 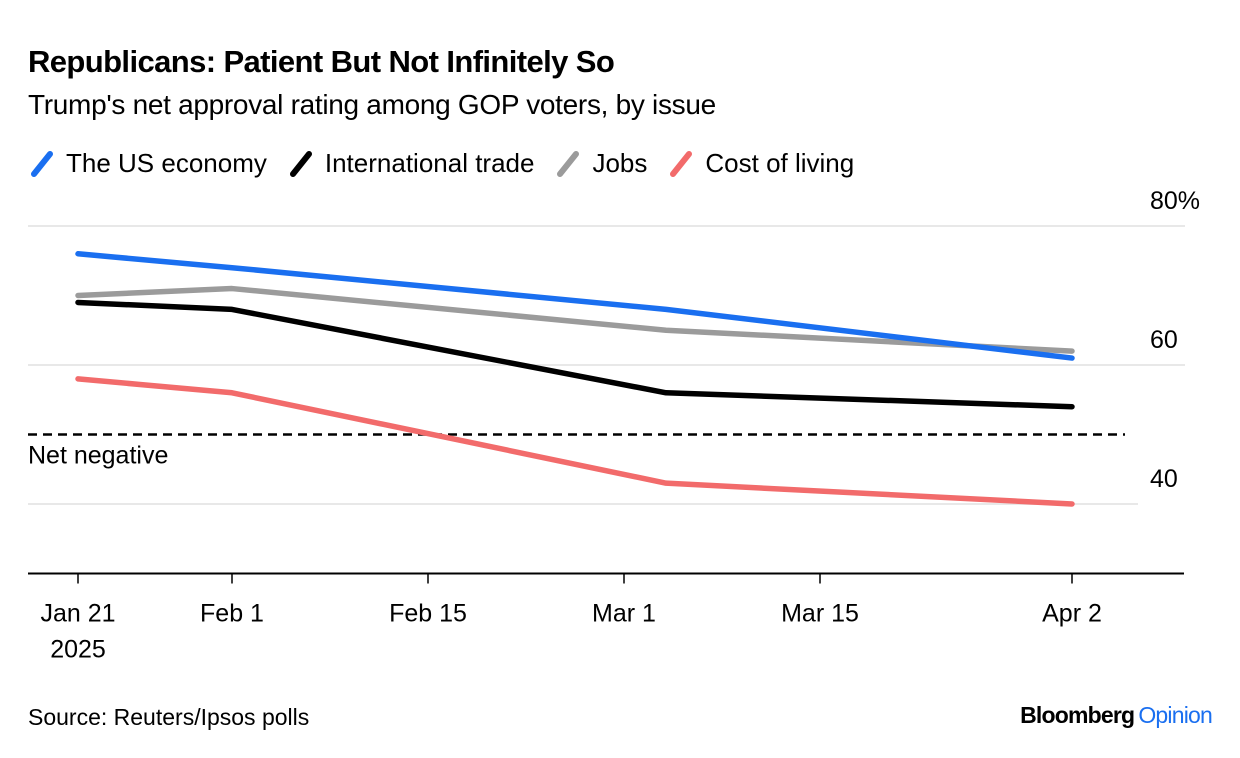 I want to click on legend-label: International trade, so click(x=429, y=163).